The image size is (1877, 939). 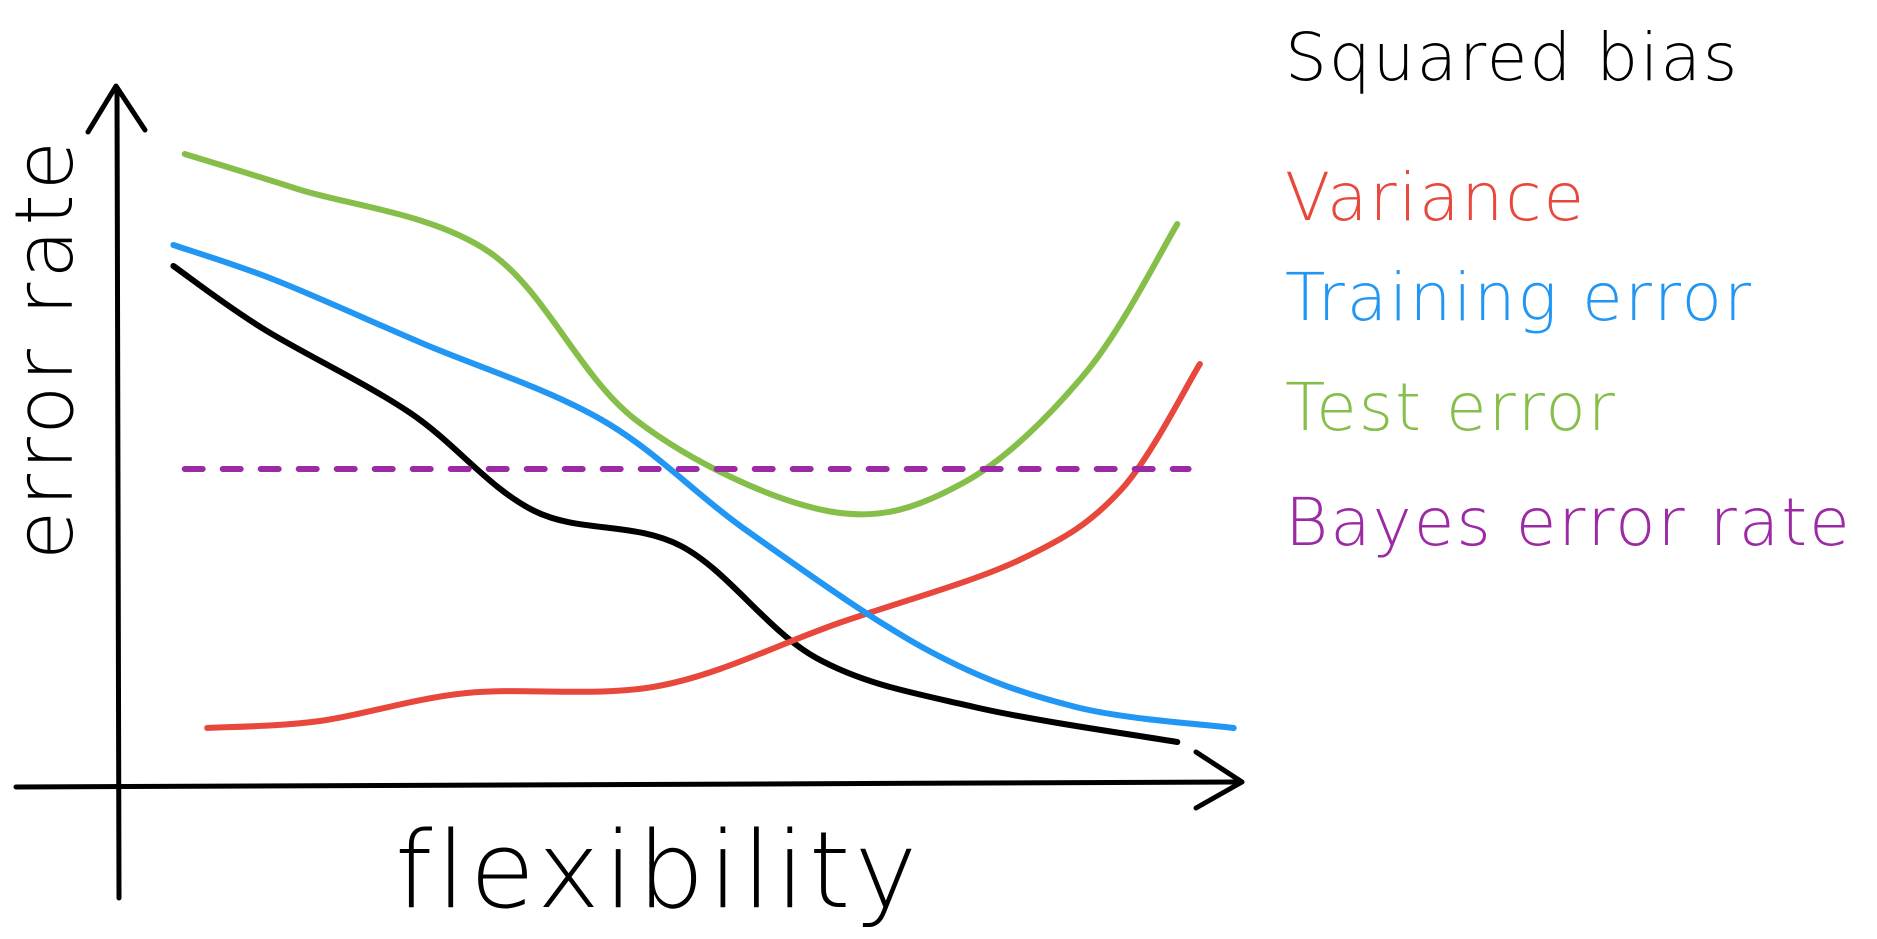 I want to click on y-axis-line, so click(x=118, y=493).